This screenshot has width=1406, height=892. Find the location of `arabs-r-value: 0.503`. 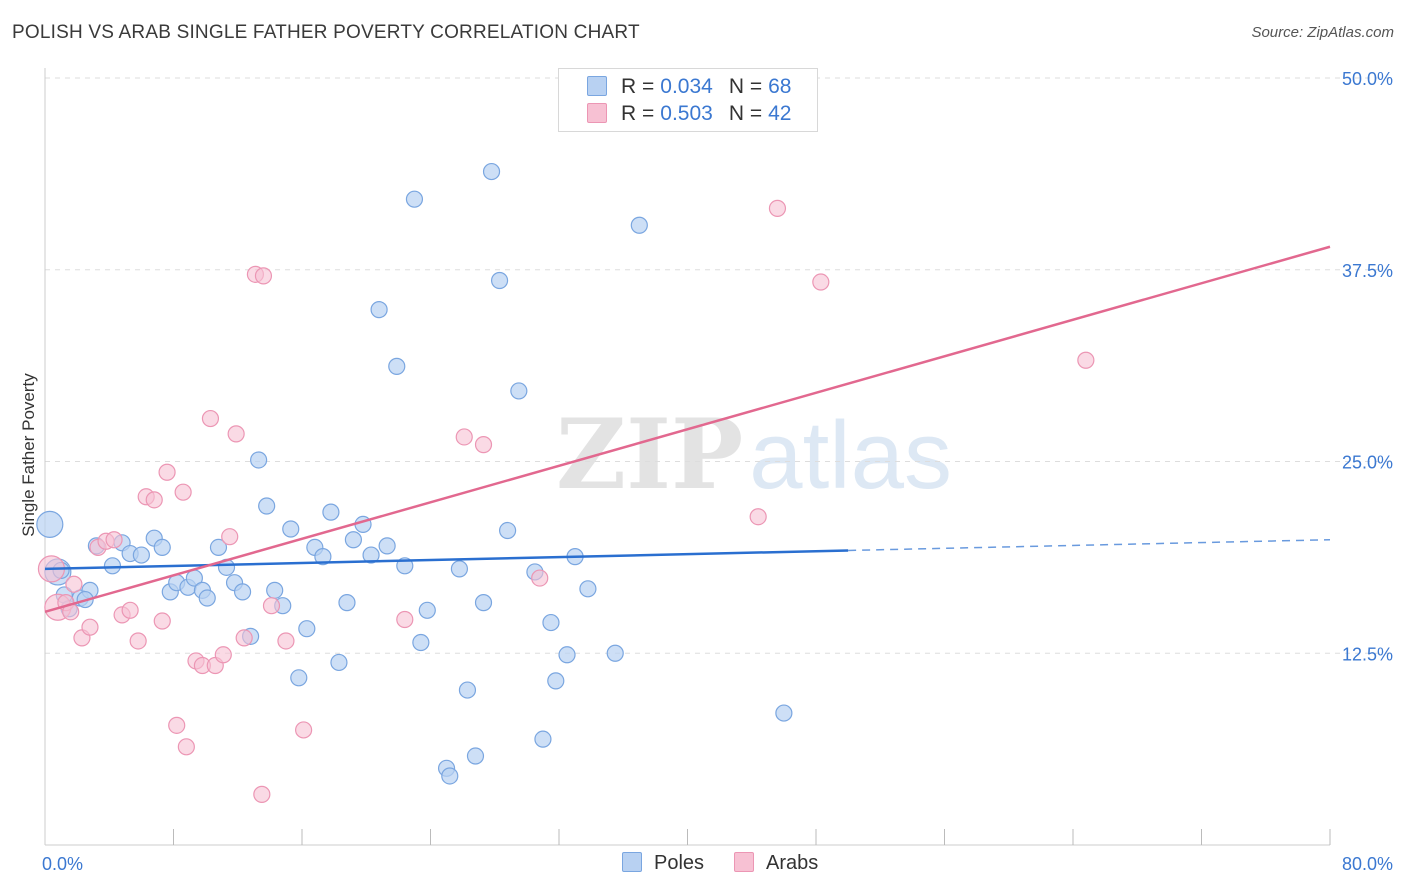

arabs-r-value: 0.503 is located at coordinates (686, 113).